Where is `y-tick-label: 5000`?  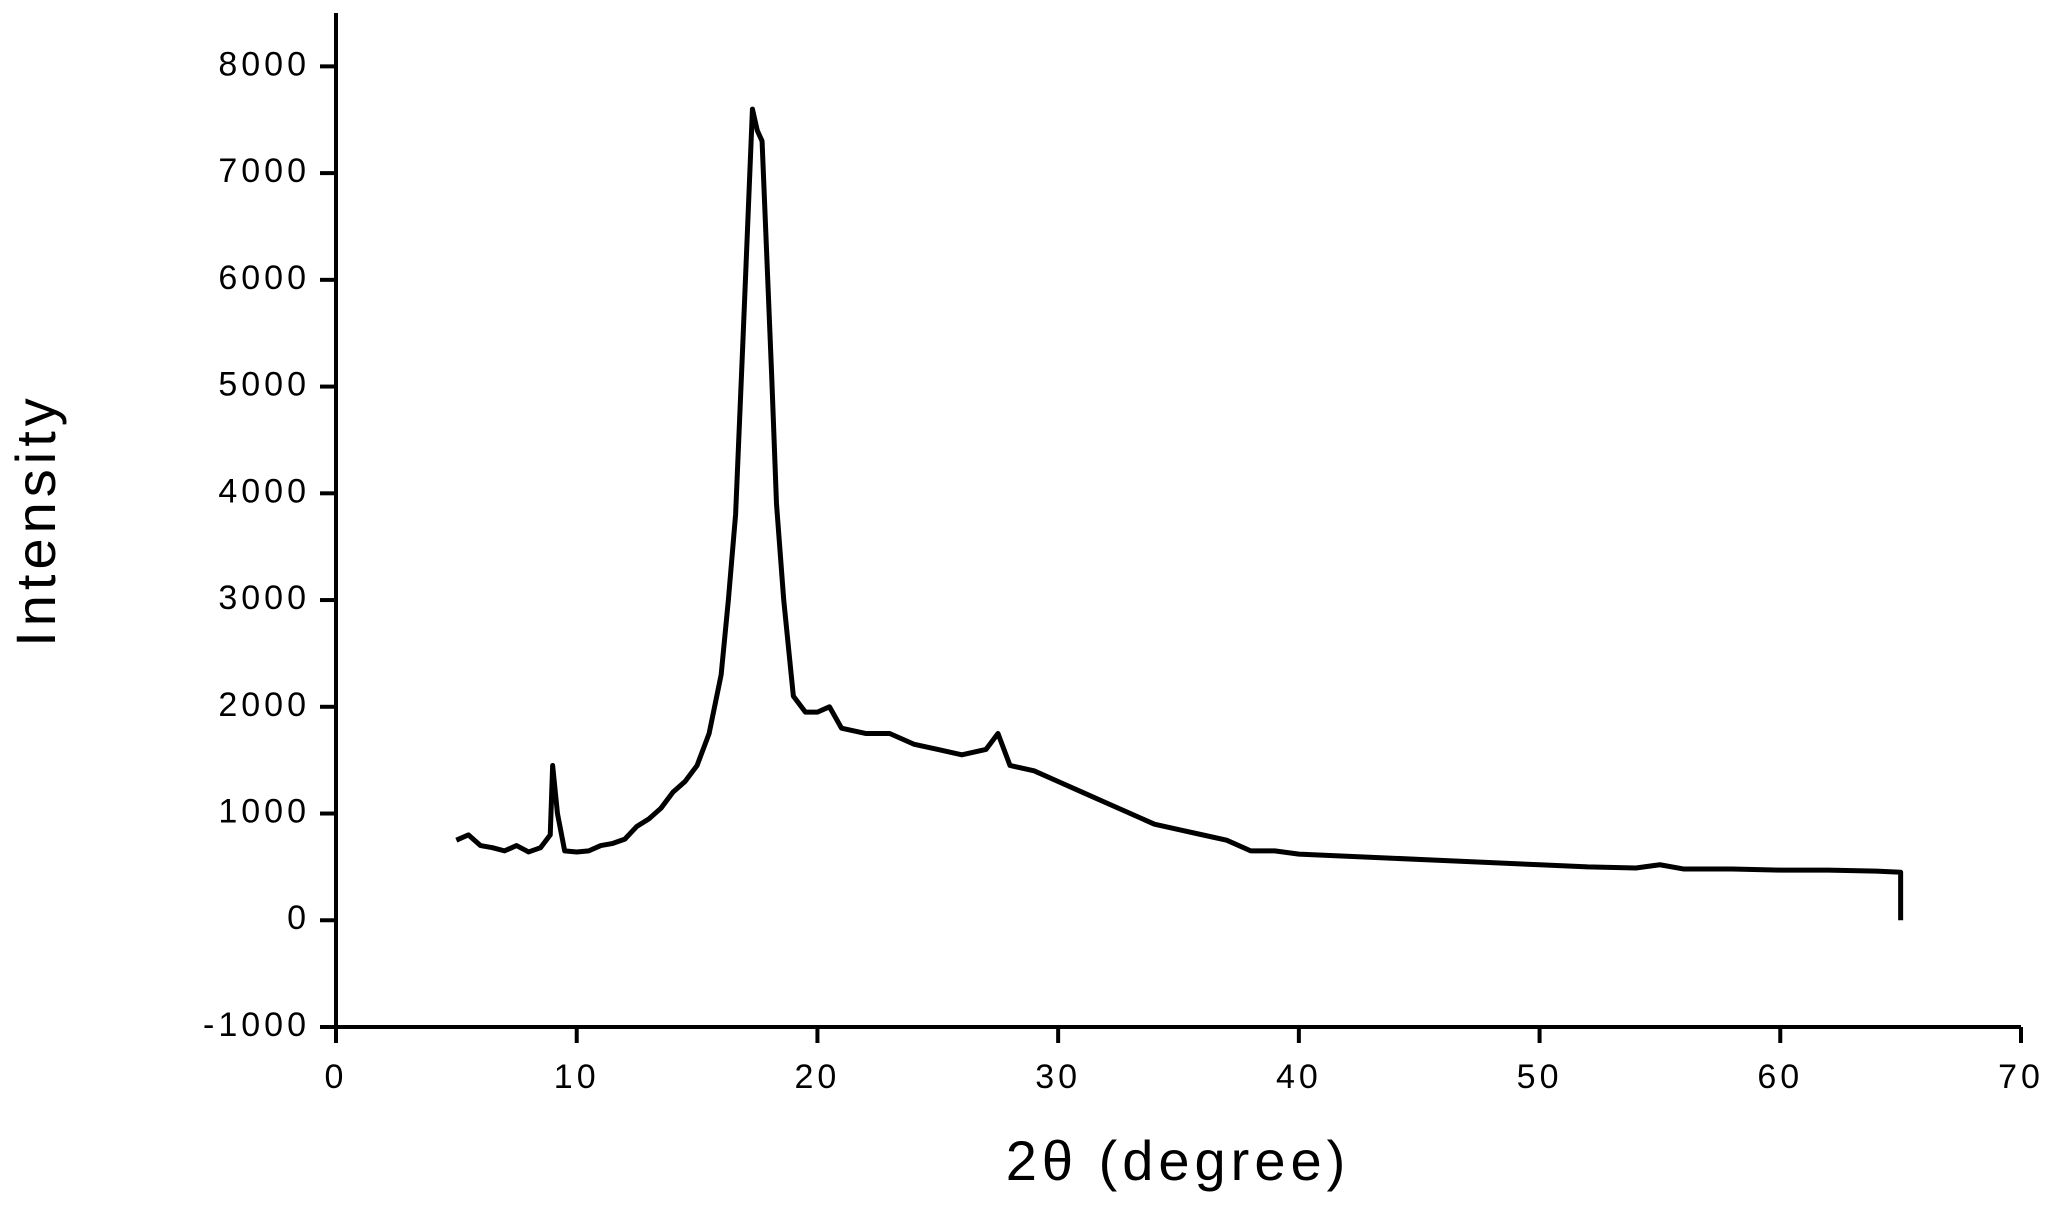 y-tick-label: 5000 is located at coordinates (264, 385).